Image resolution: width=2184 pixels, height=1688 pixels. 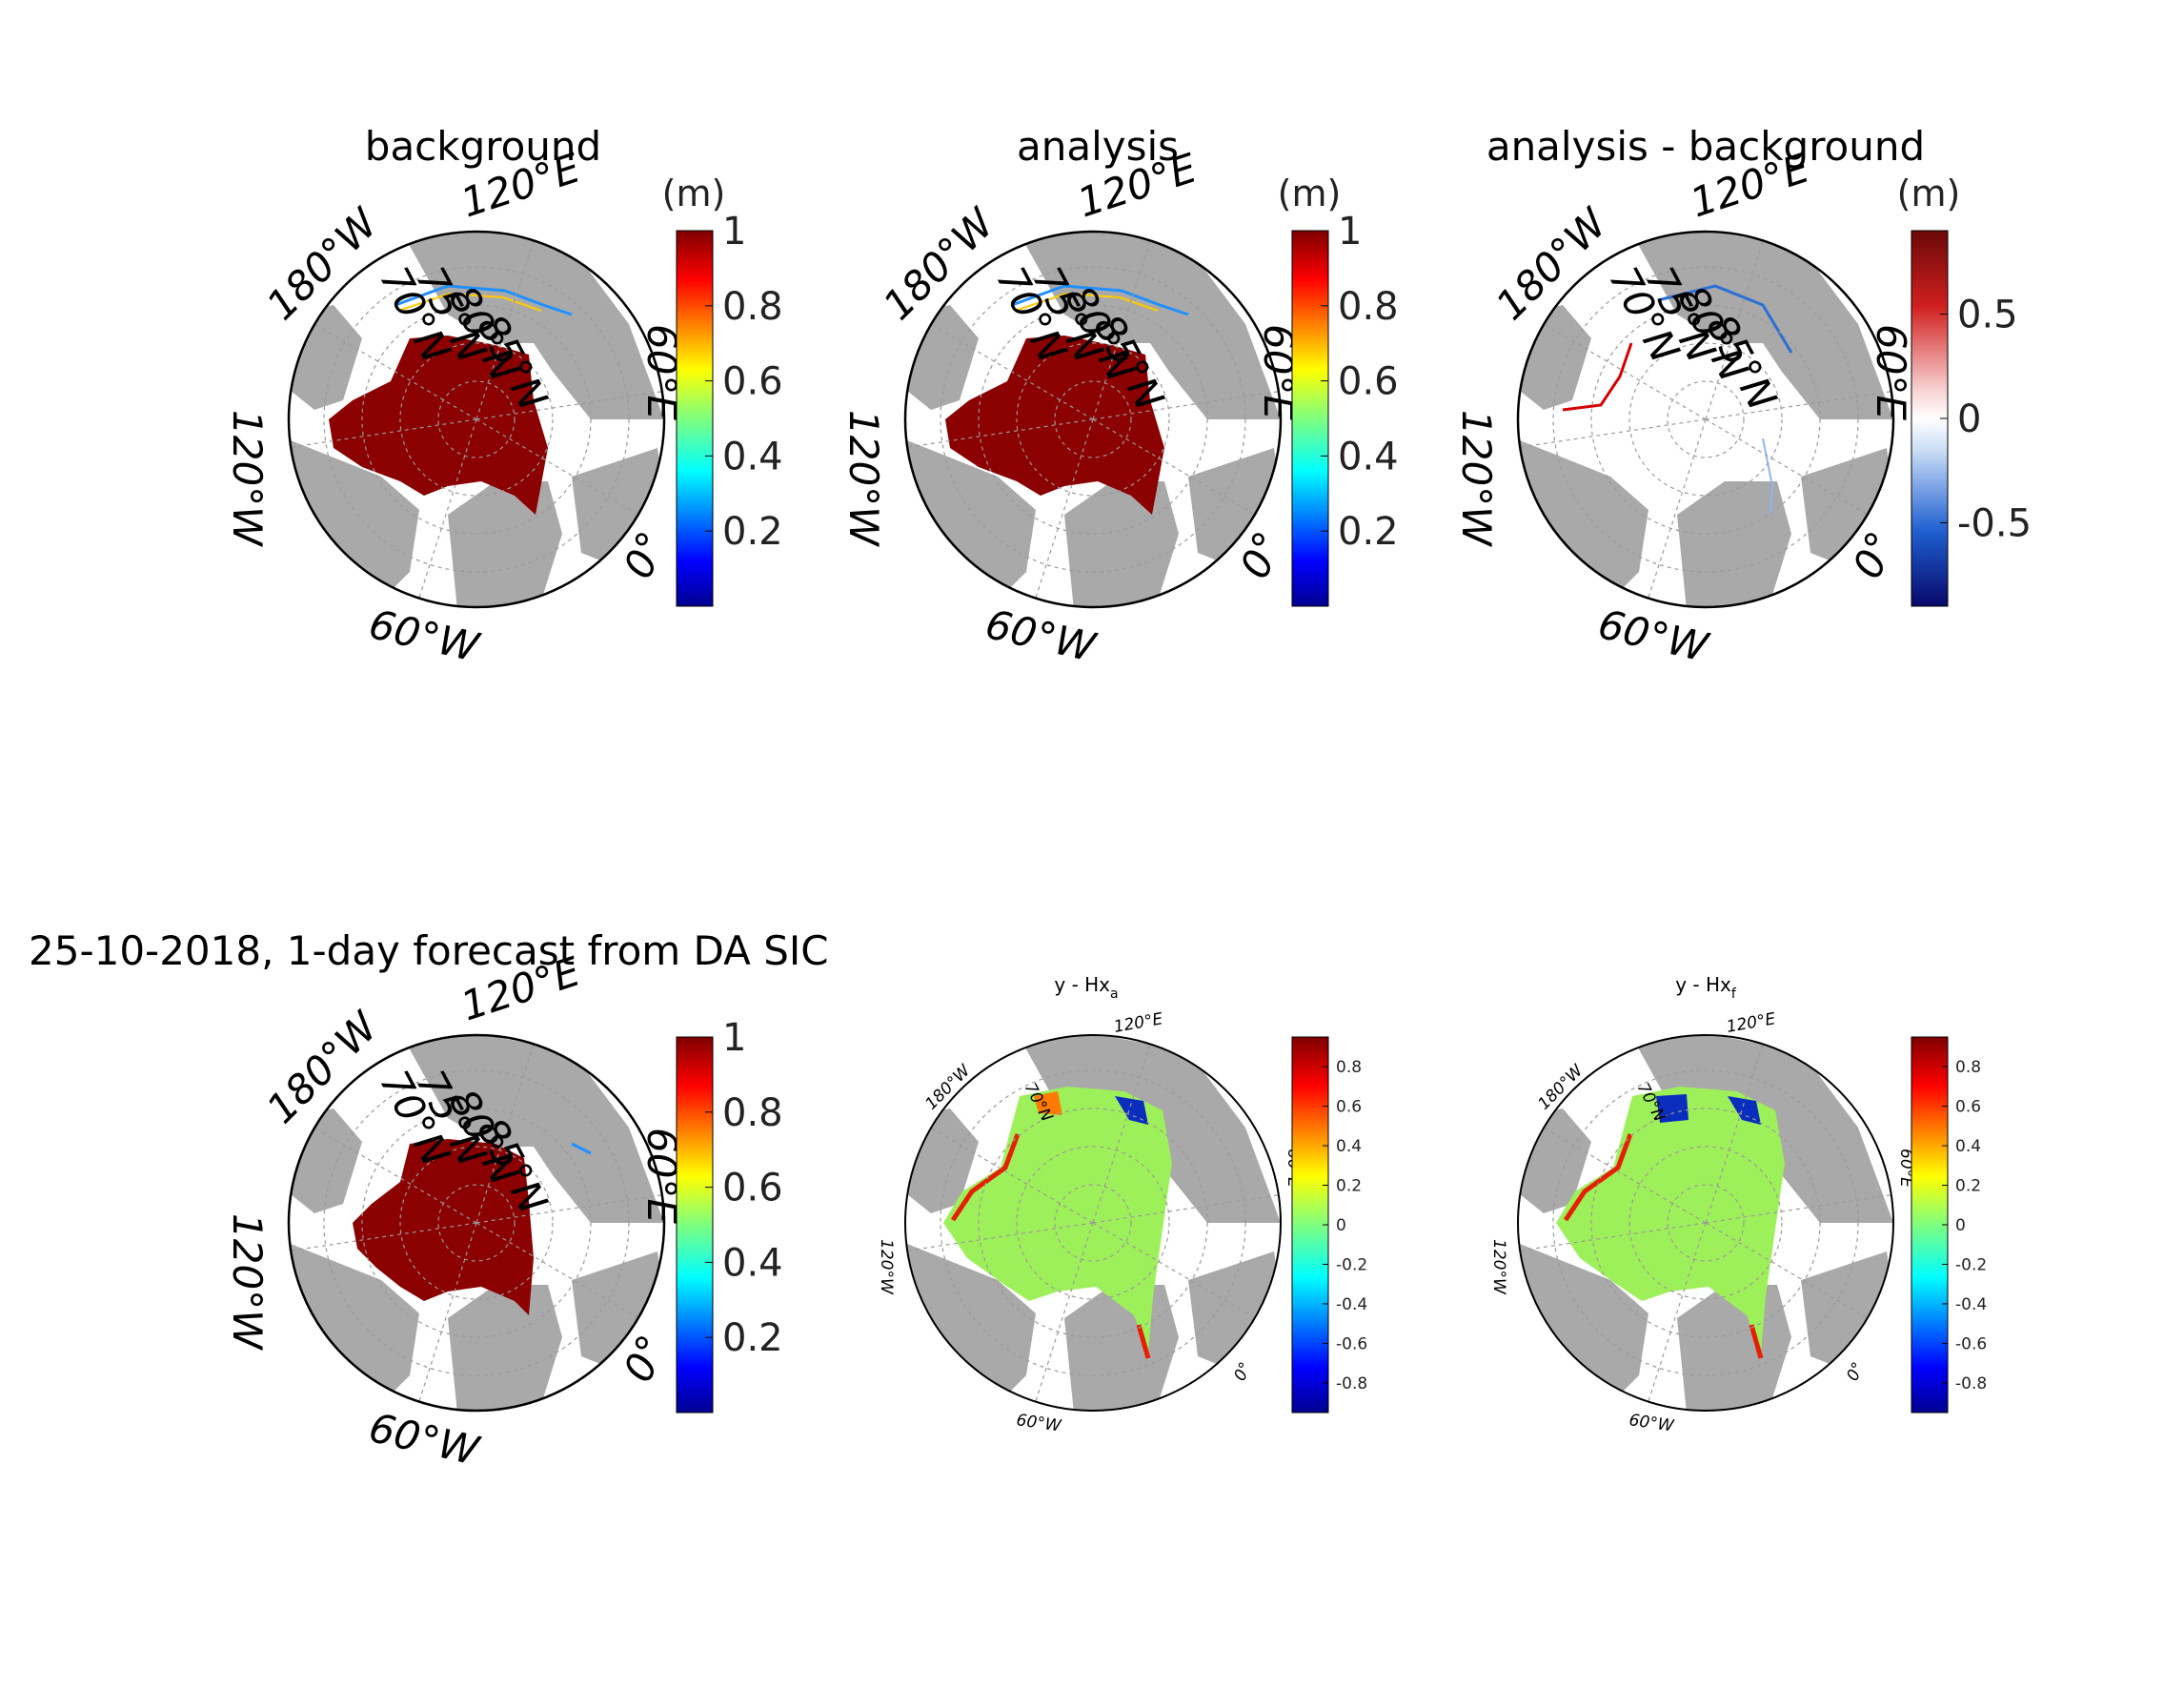 I want to click on panel-background: background 120°E 180°W 120°W, so click(x=503, y=397).